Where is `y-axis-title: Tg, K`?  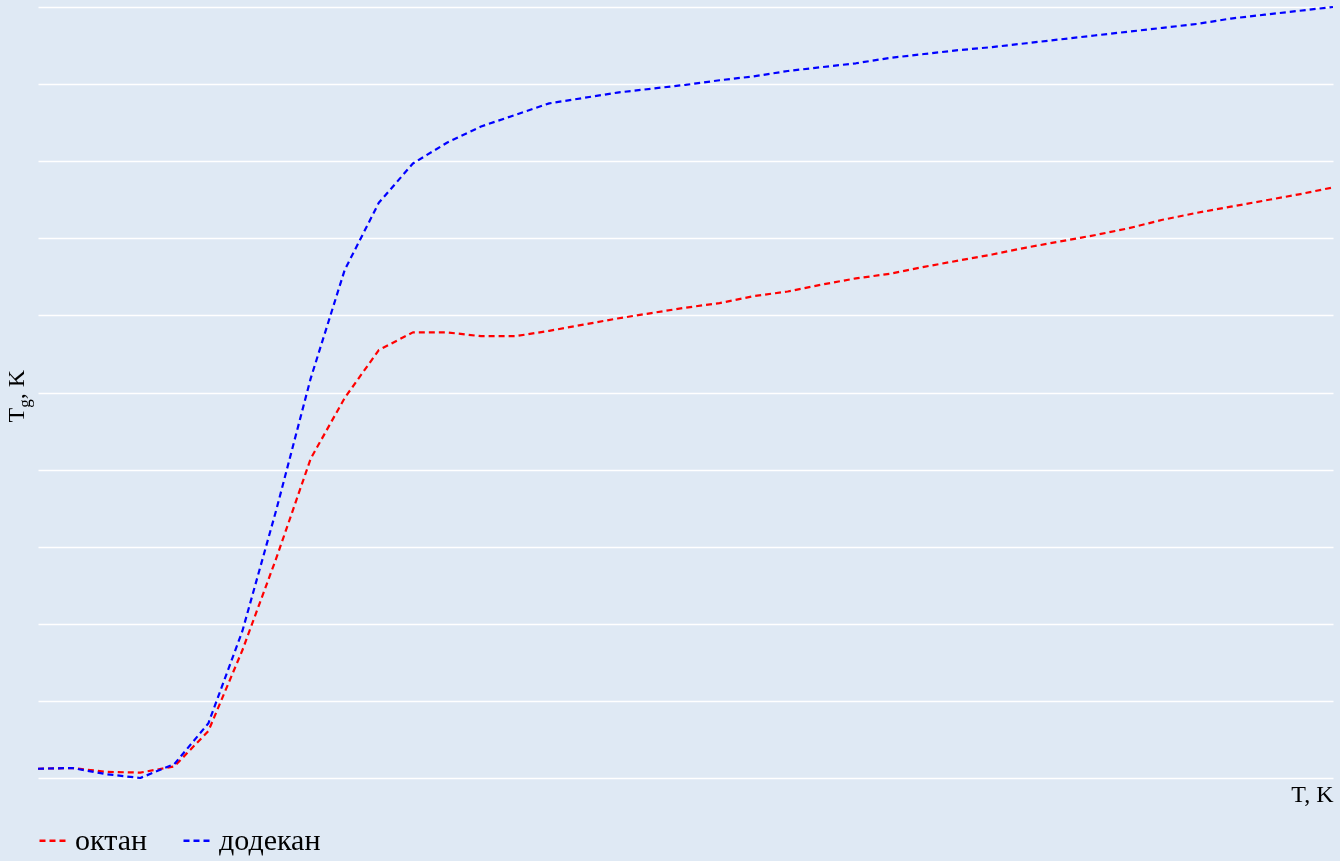
y-axis-title: Tg, K is located at coordinates (18, 396).